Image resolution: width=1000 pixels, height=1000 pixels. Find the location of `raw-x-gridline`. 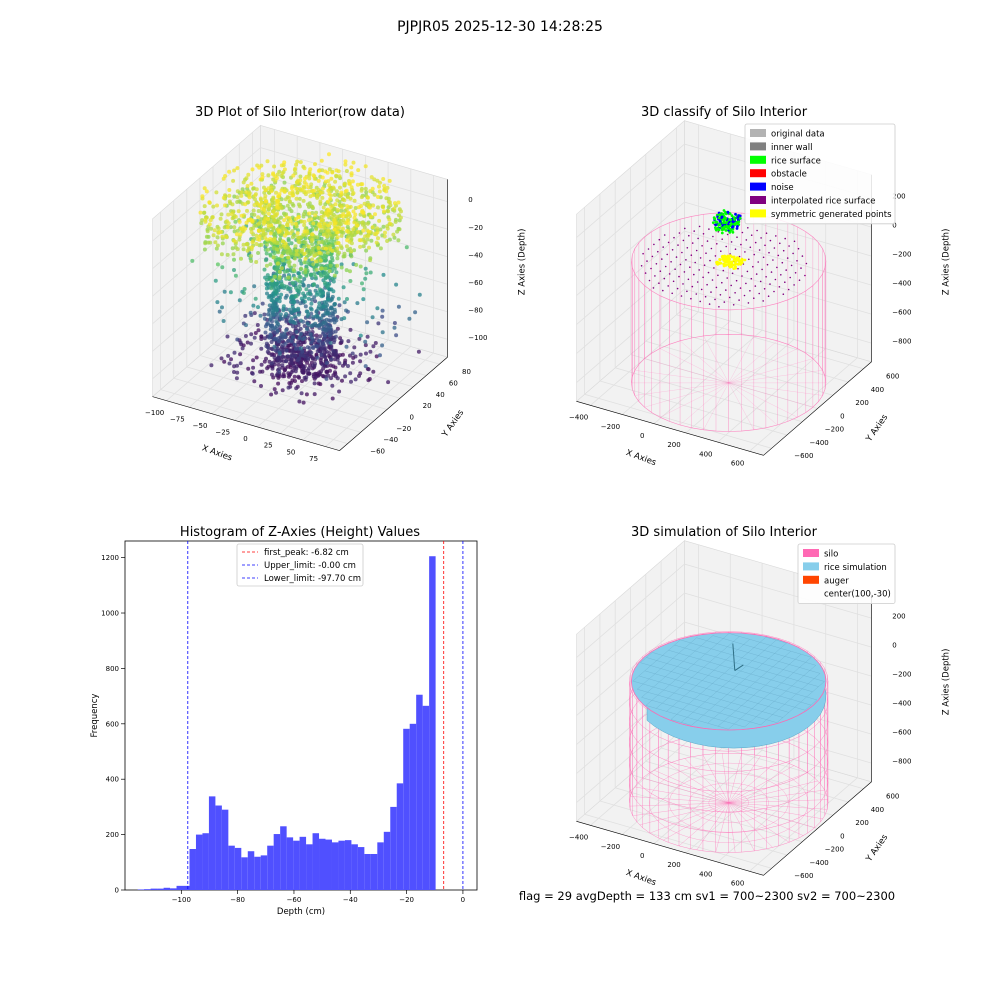

raw-x-gridline is located at coordinates (379, 311).